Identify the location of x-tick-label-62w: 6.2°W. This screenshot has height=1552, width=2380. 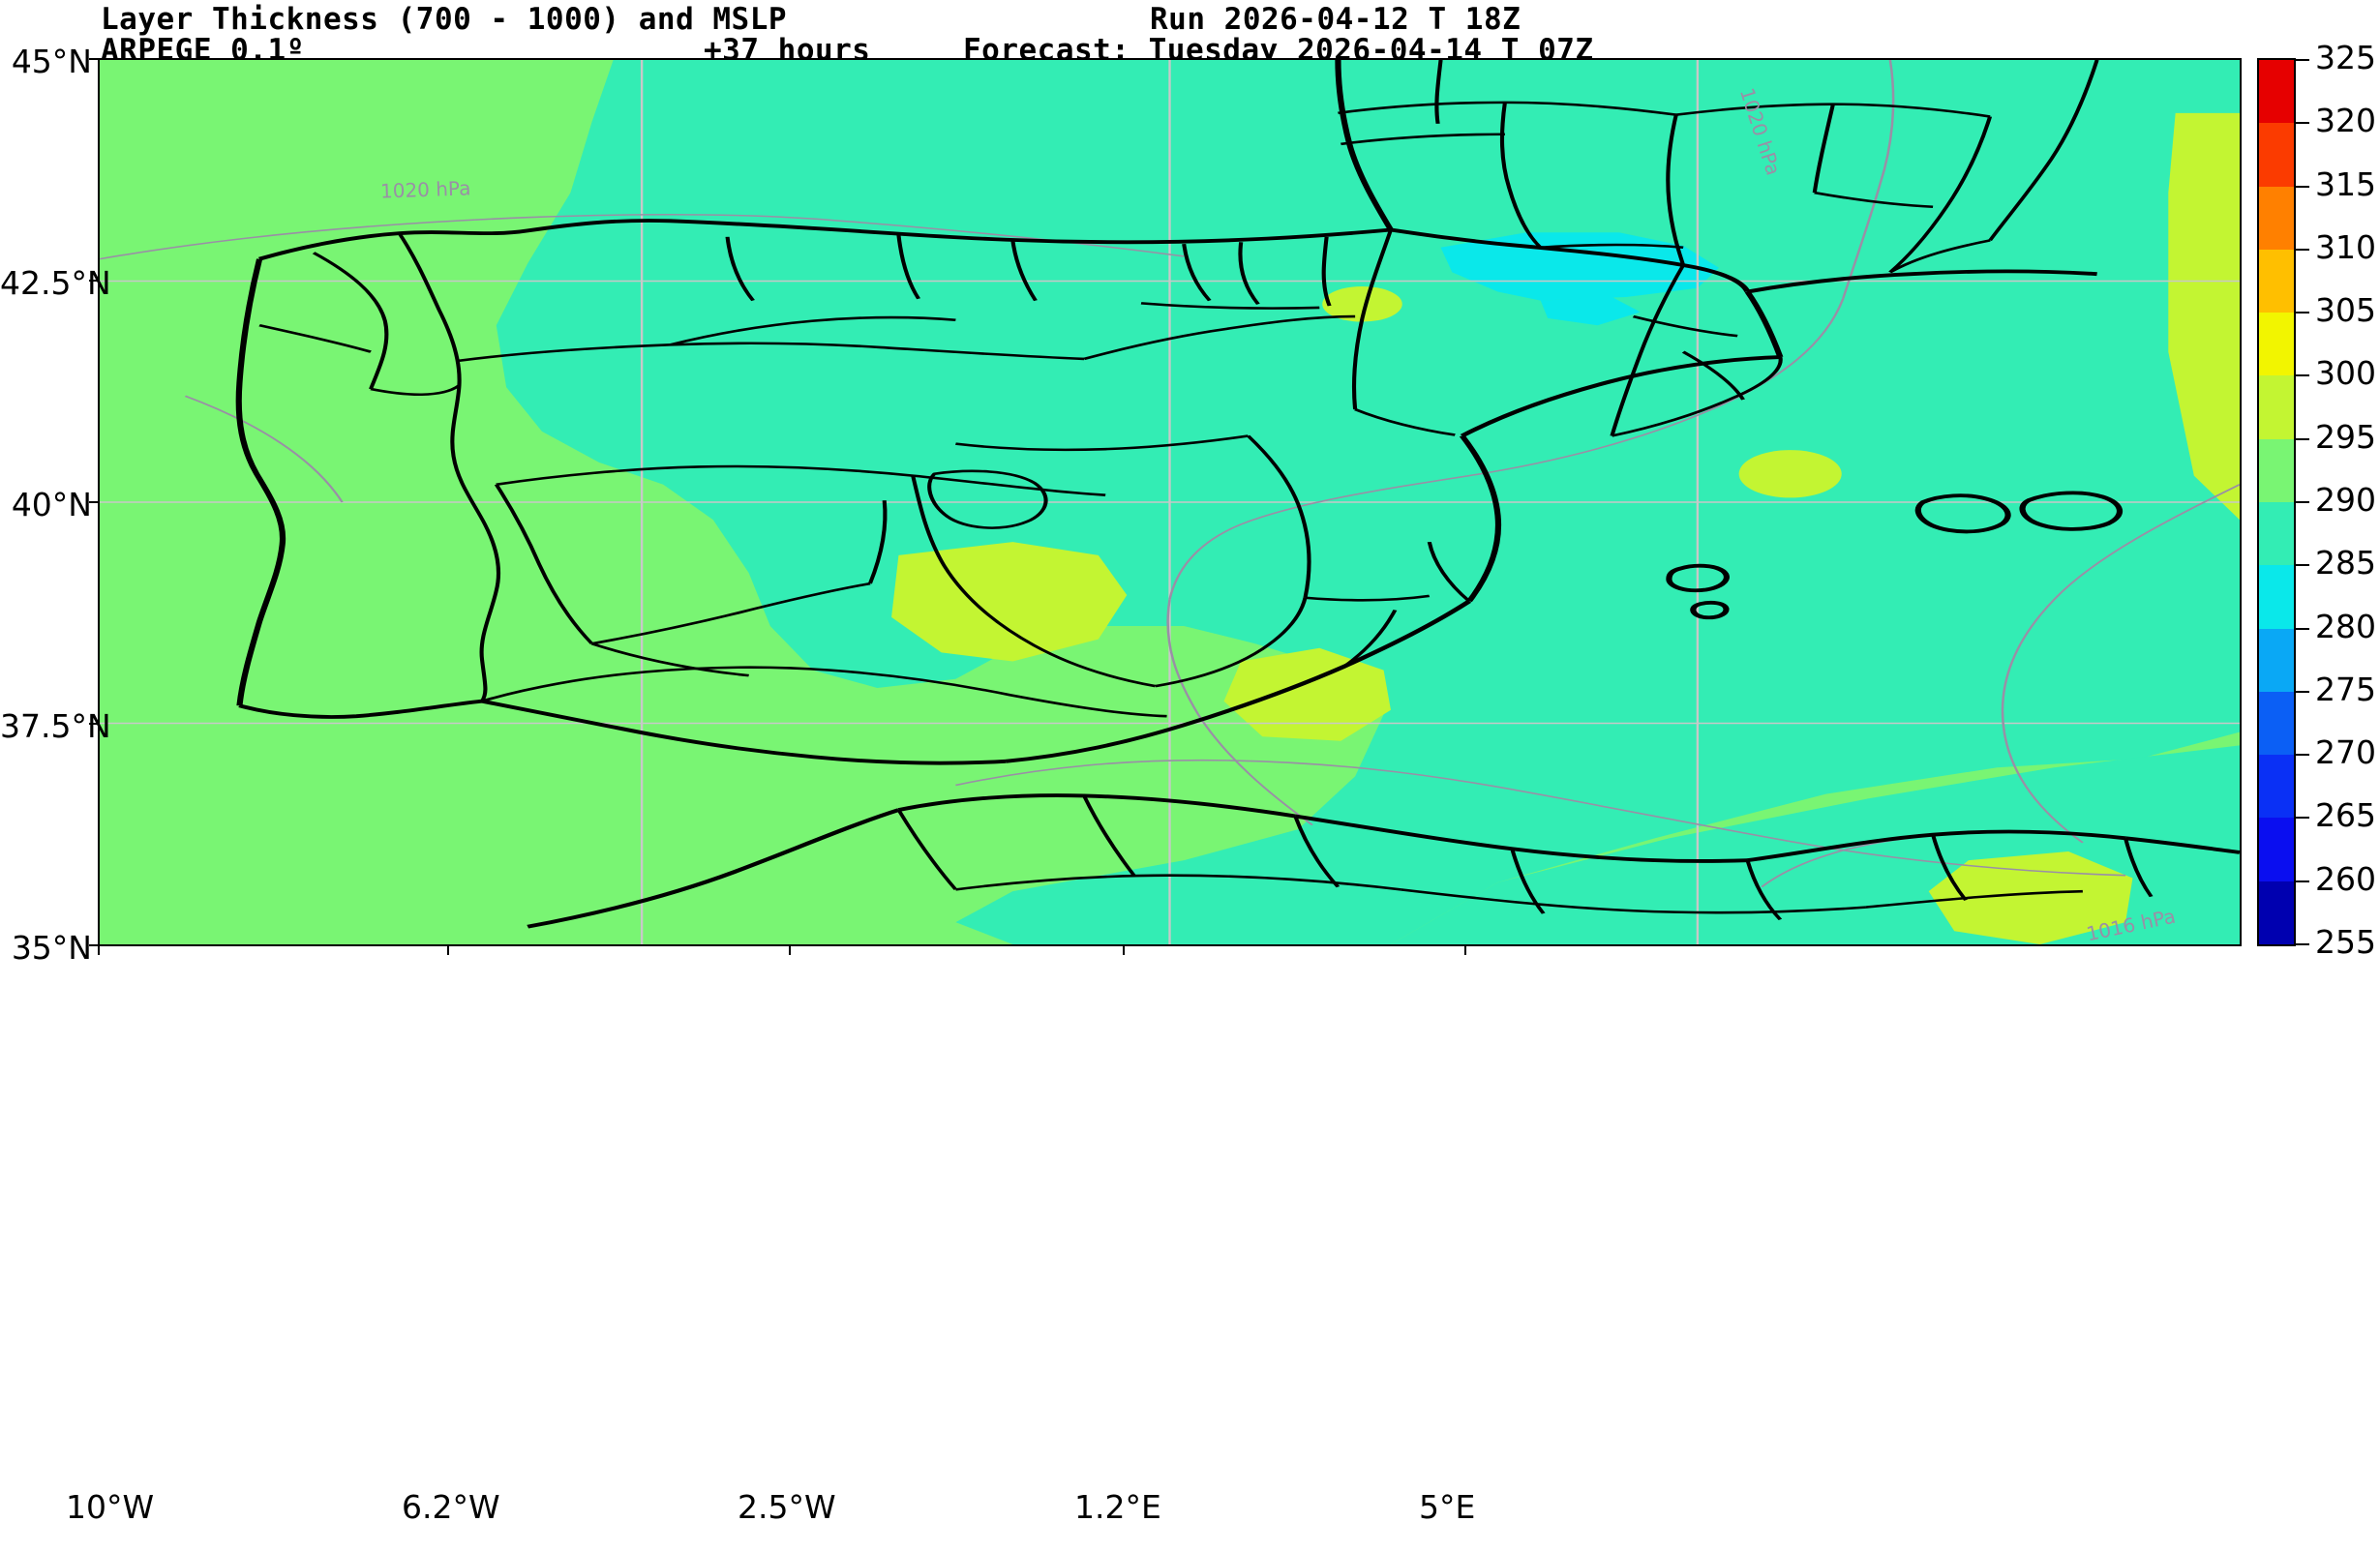
(451, 1507).